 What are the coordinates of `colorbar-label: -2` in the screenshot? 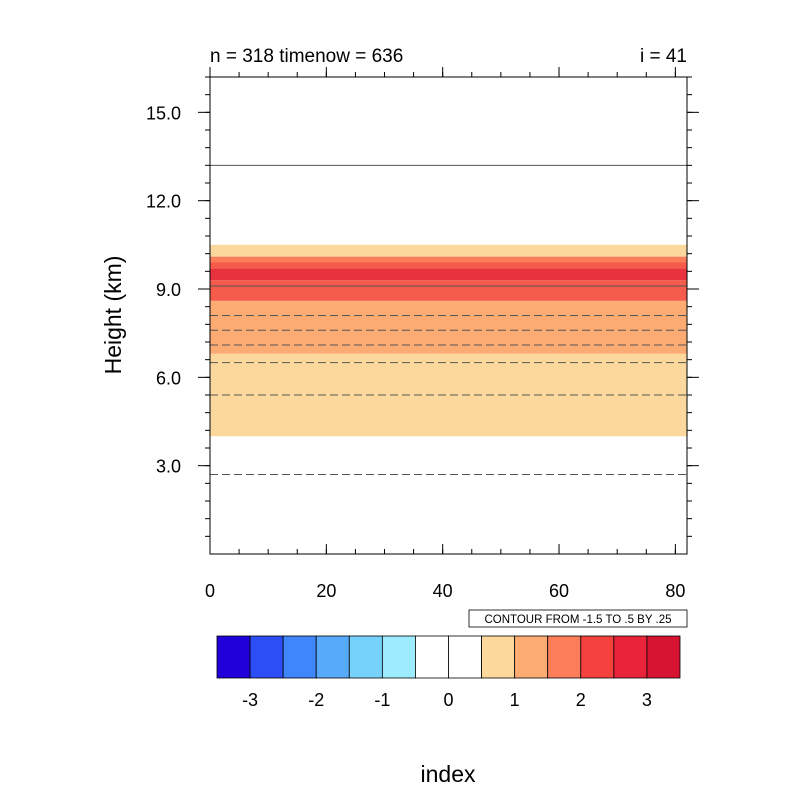 It's located at (316, 700).